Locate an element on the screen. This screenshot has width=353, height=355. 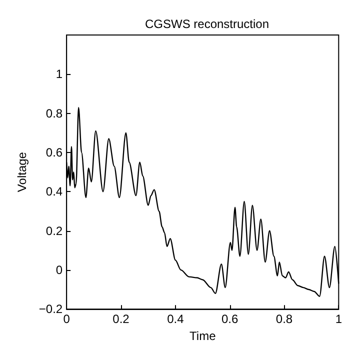
x-tick-label: 1 is located at coordinates (338, 319).